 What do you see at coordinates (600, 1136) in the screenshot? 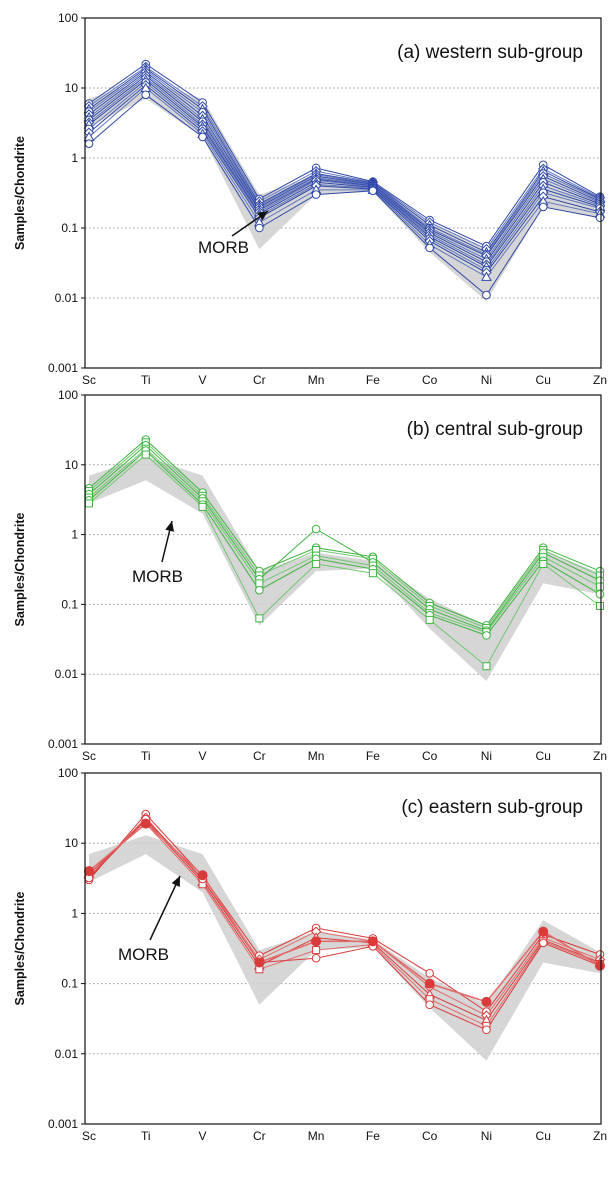
I see `x-tick-label: Zn` at bounding box center [600, 1136].